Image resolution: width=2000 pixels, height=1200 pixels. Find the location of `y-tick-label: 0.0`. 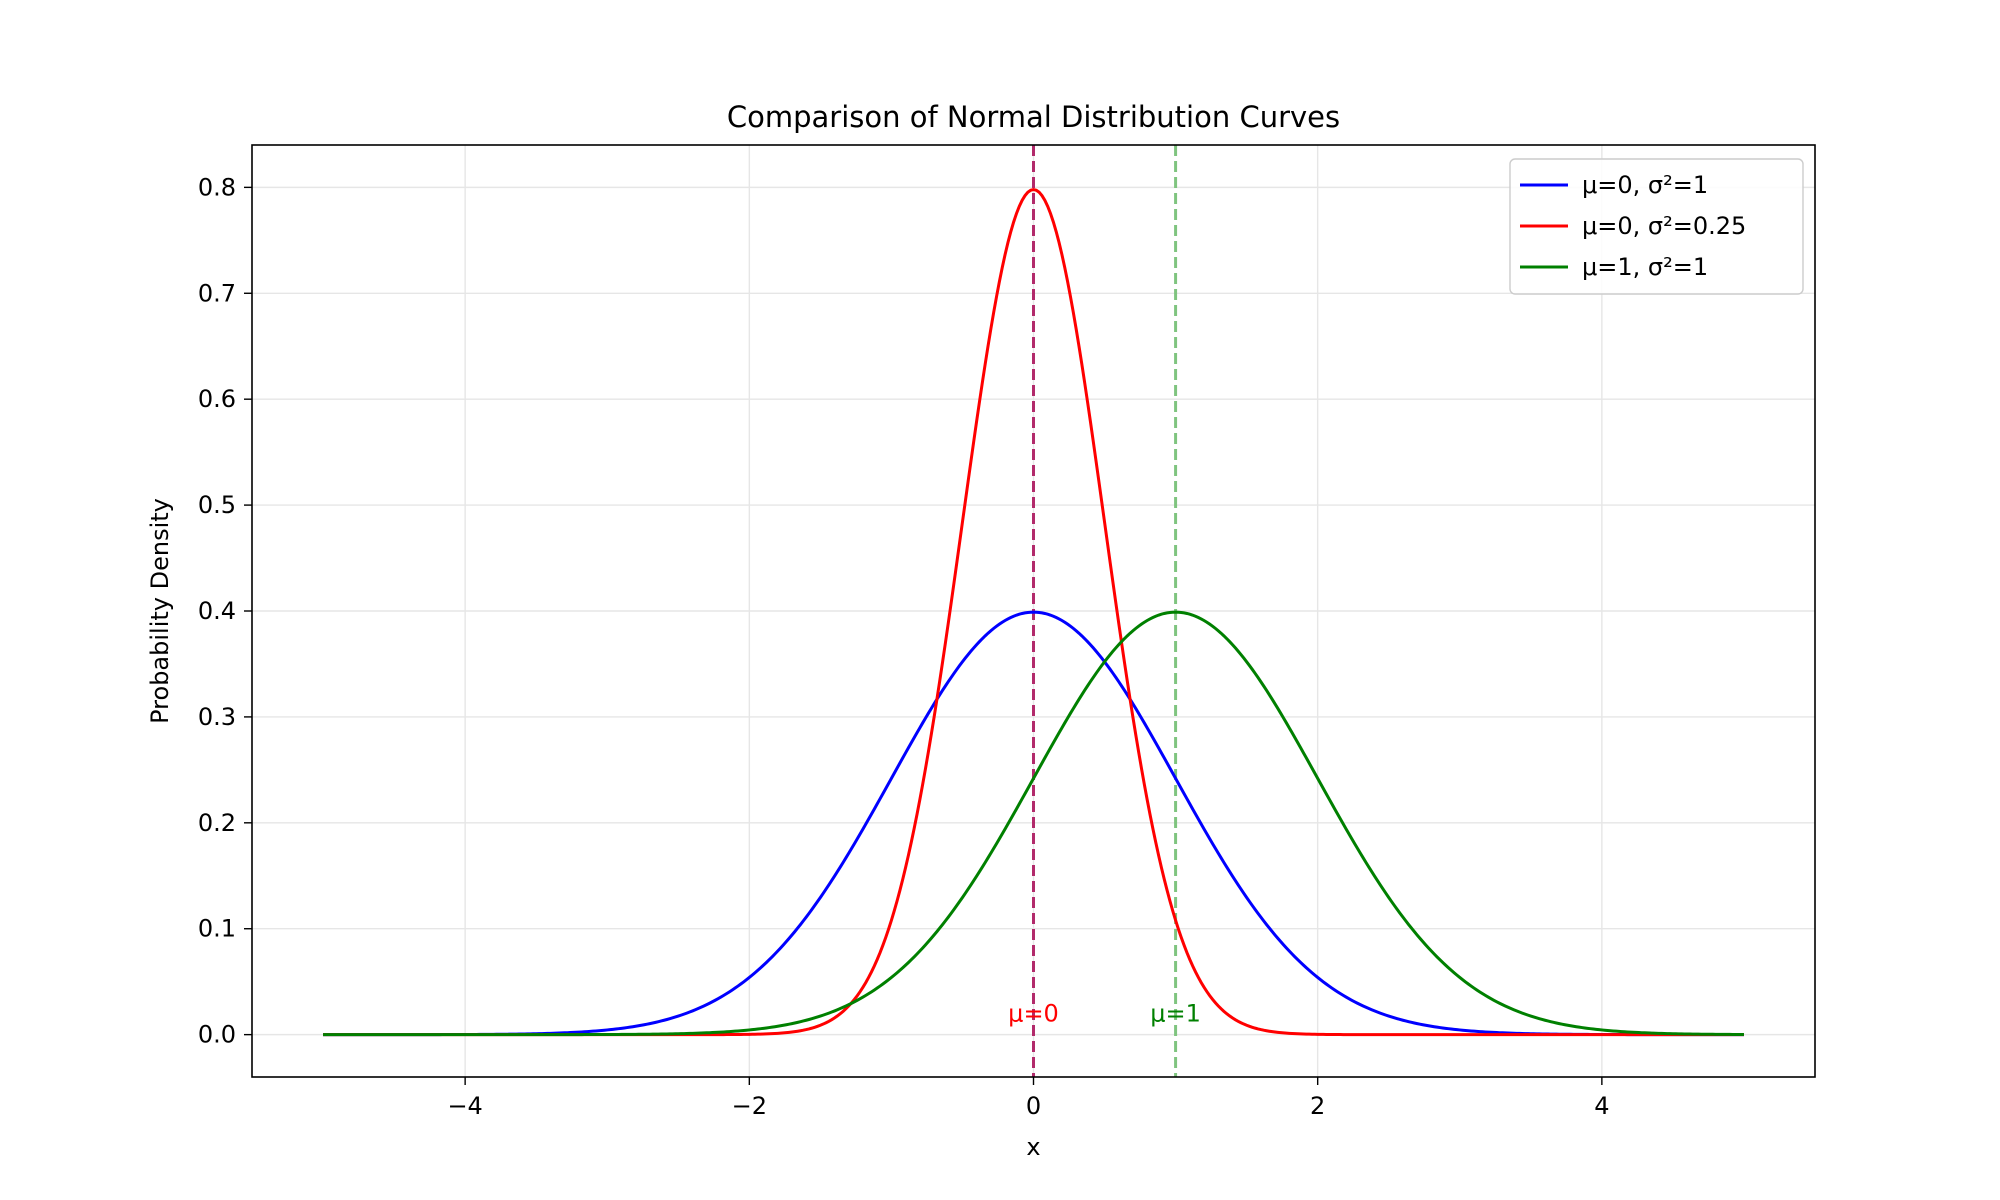

y-tick-label: 0.0 is located at coordinates (217, 1035).